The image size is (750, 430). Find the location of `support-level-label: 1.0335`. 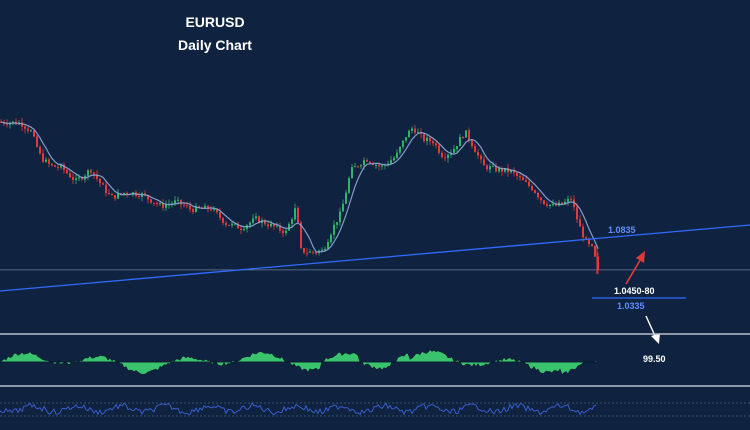

support-level-label: 1.0335 is located at coordinates (631, 306).